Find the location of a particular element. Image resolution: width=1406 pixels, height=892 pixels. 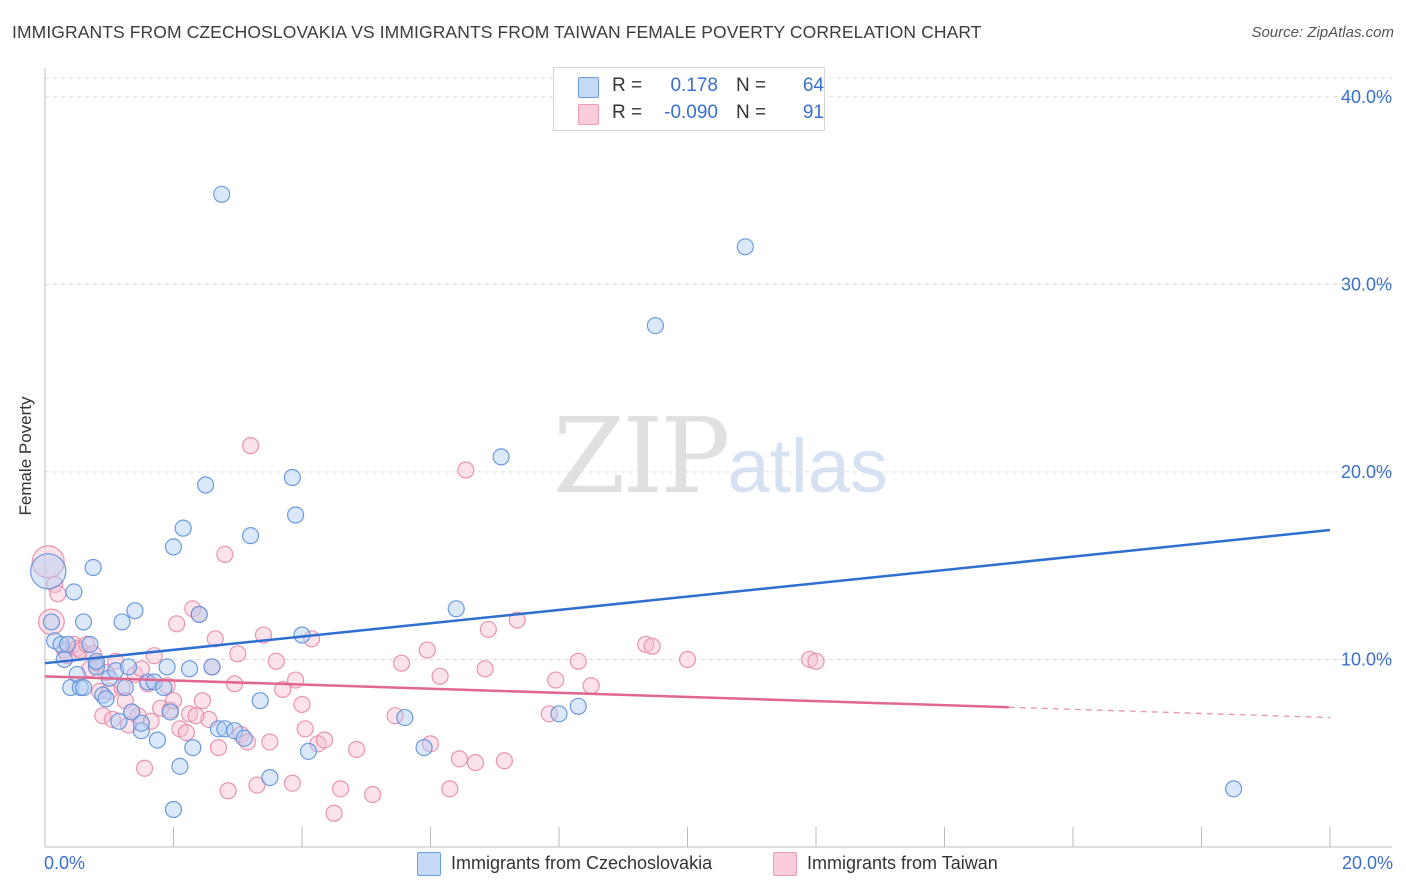

legend-n-label: N = is located at coordinates (751, 112).